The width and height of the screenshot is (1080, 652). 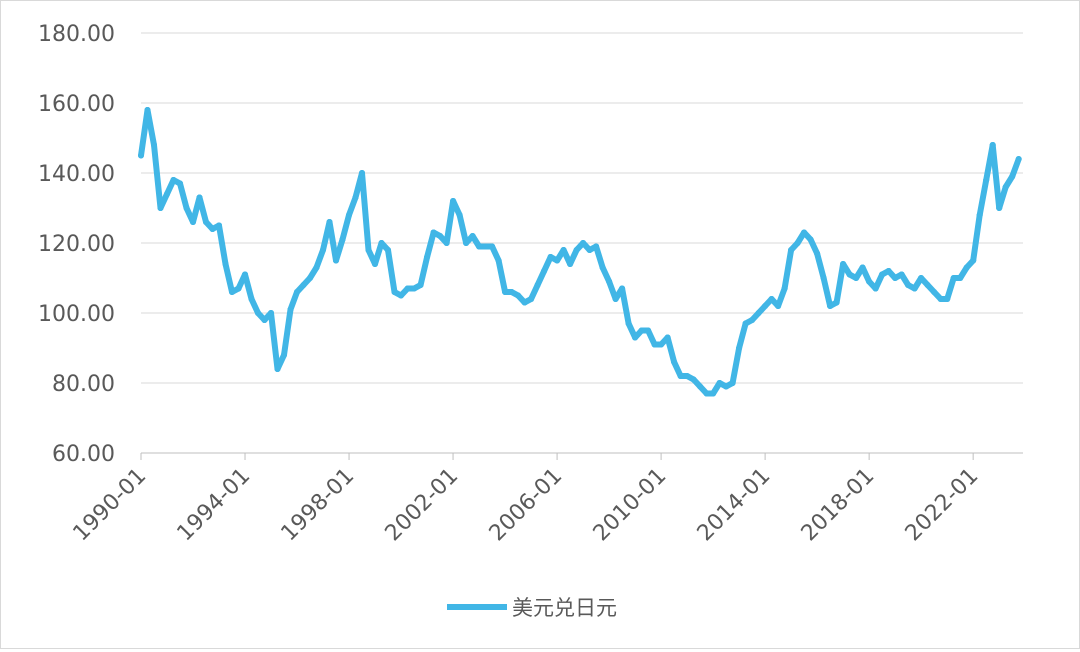 What do you see at coordinates (76, 34) in the screenshot?
I see `y-tick-label: 180.00` at bounding box center [76, 34].